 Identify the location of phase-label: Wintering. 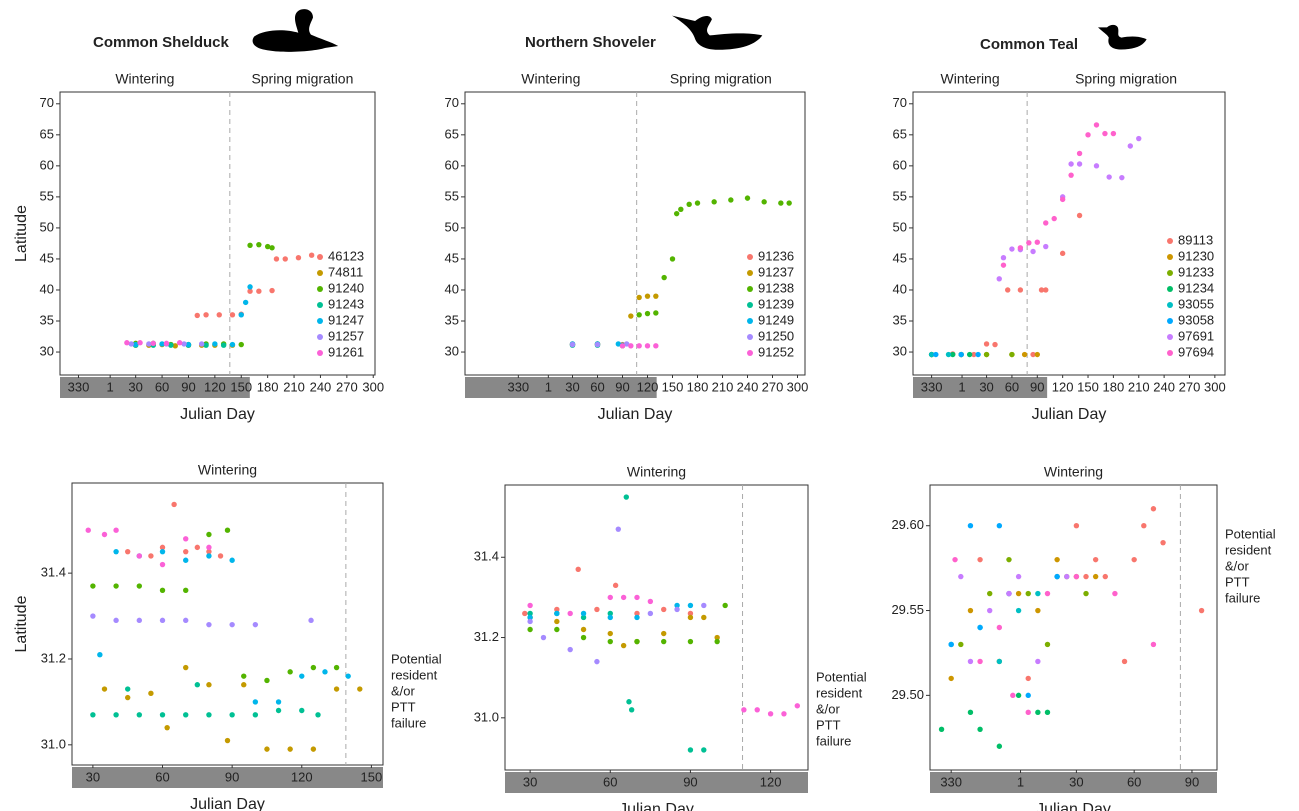
(227, 470).